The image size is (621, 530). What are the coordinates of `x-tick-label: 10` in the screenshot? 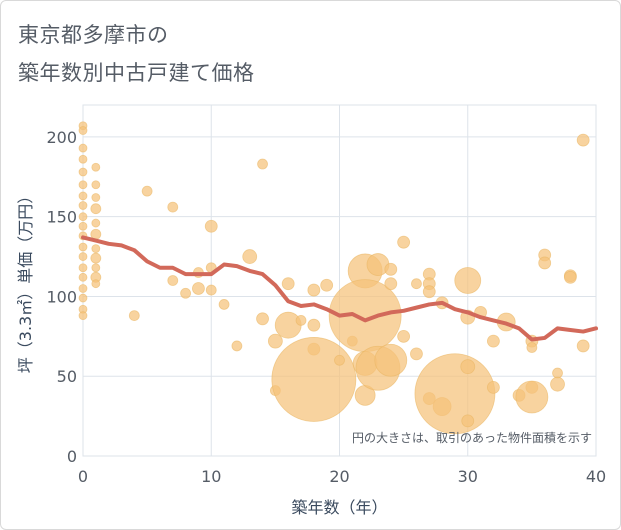 It's located at (211, 476).